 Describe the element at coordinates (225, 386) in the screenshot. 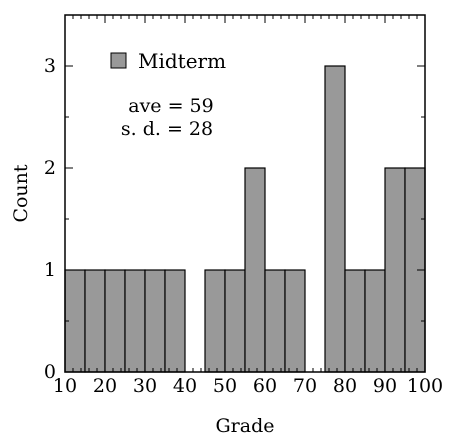

I see `x-tick-label: 50` at that location.